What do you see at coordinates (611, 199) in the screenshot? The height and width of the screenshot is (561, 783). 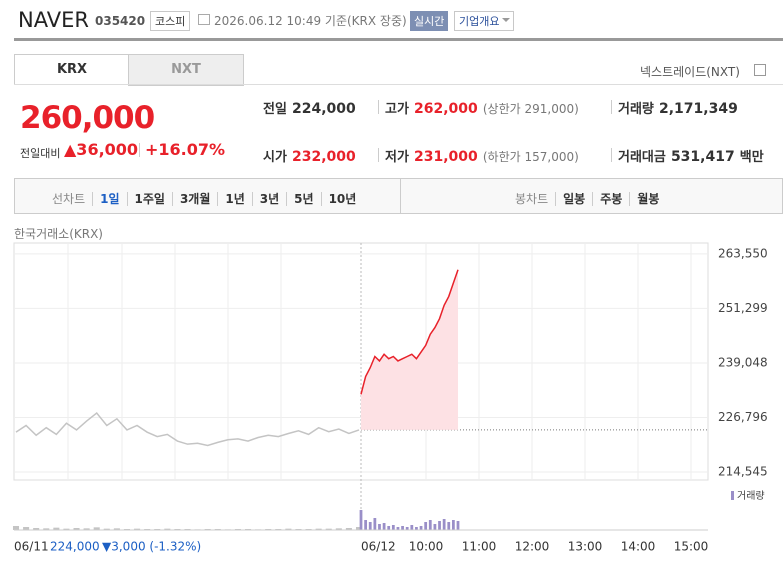 I see `period-option: 주봉` at bounding box center [611, 199].